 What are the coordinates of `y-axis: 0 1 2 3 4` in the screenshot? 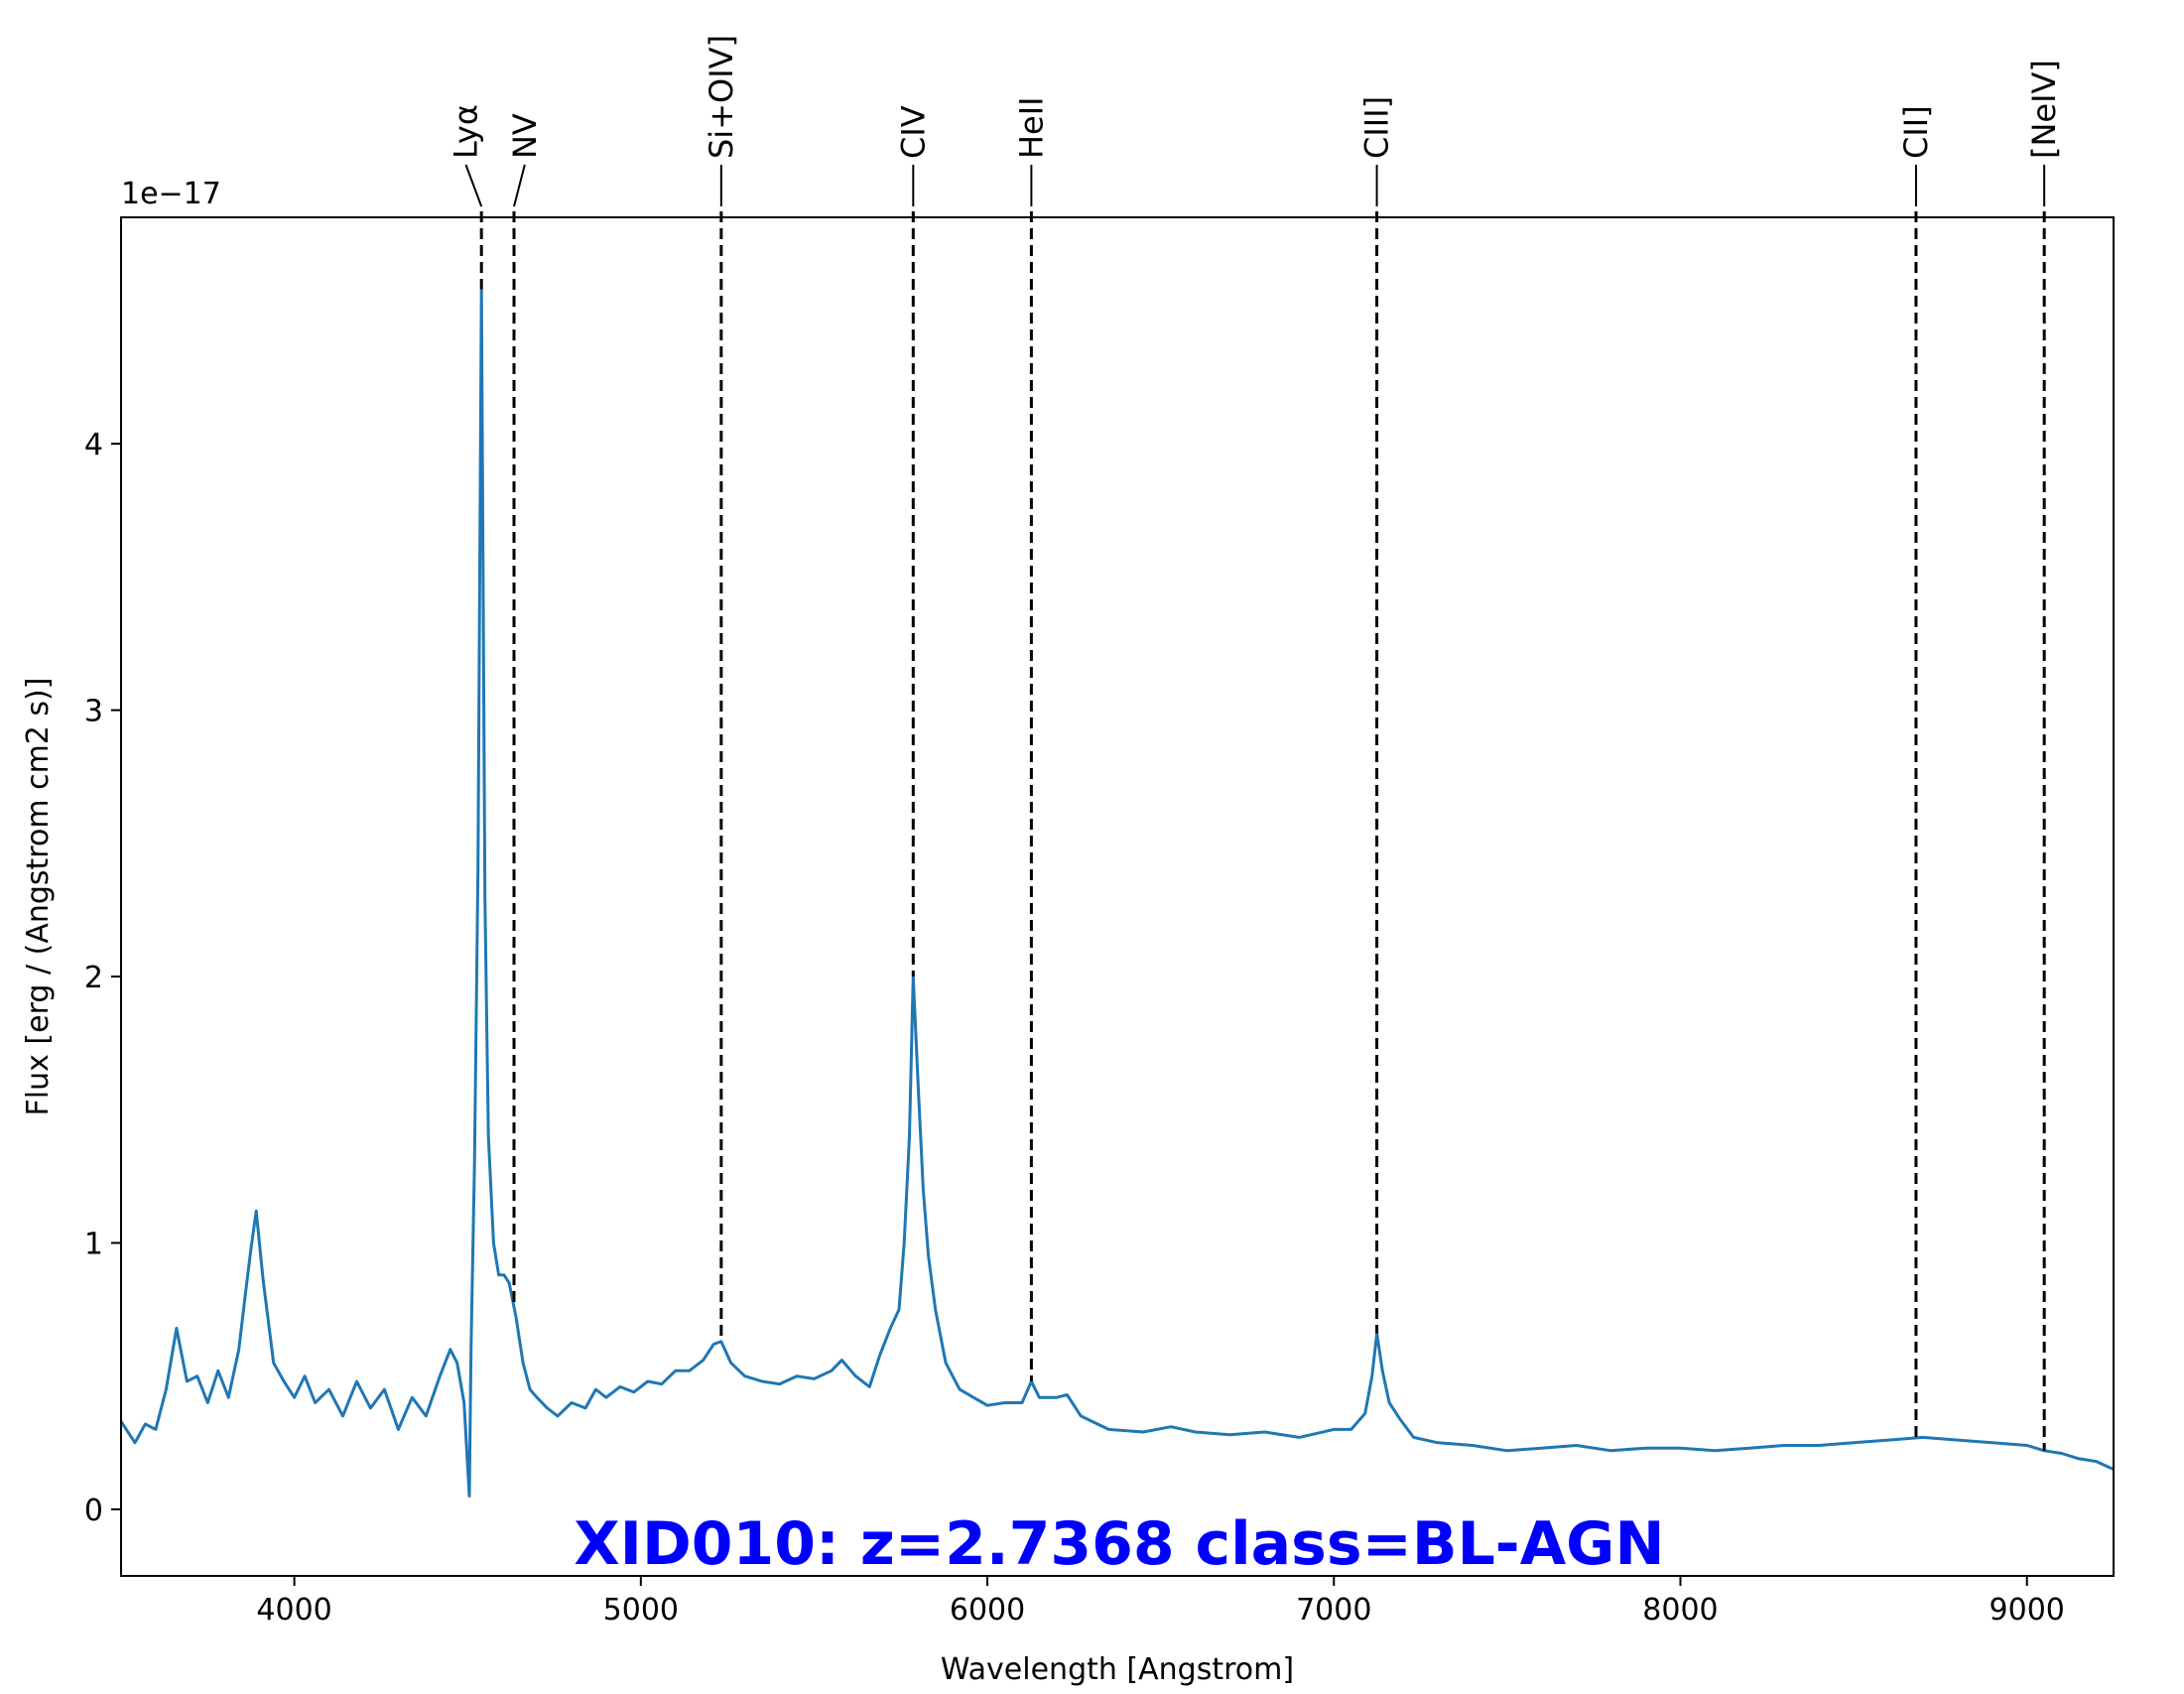 It's located at (102, 978).